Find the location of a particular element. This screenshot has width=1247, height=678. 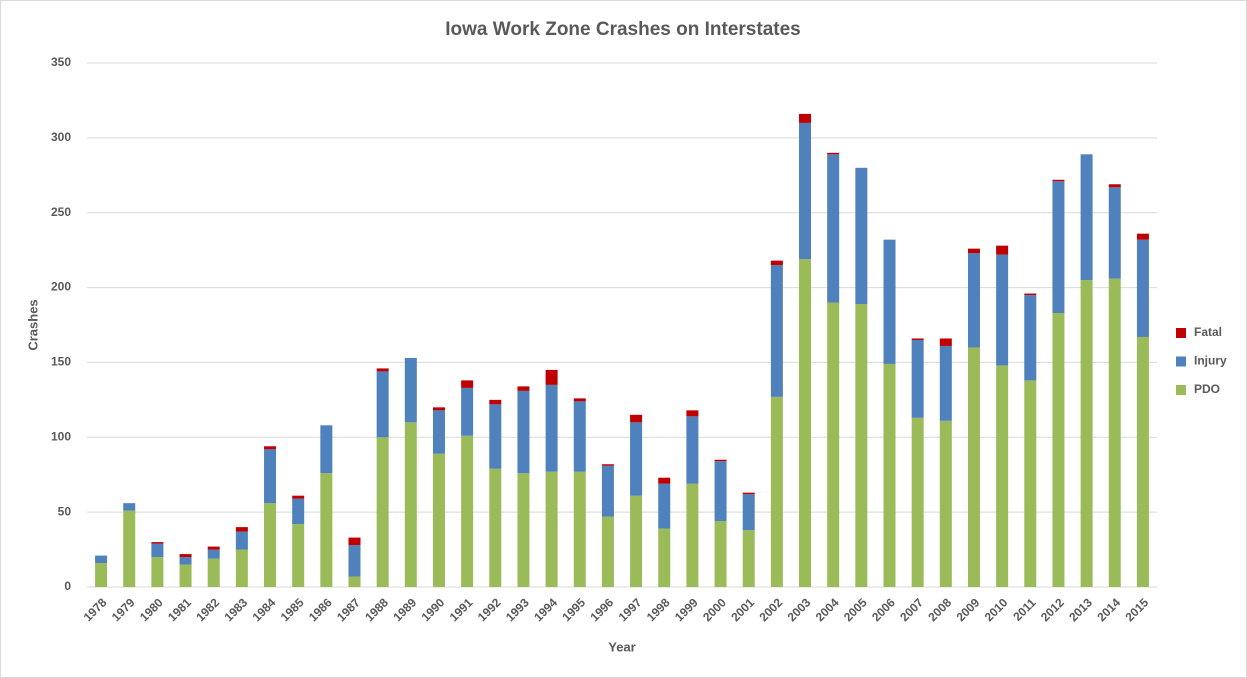

y-tick-label: 200 is located at coordinates (61, 287).